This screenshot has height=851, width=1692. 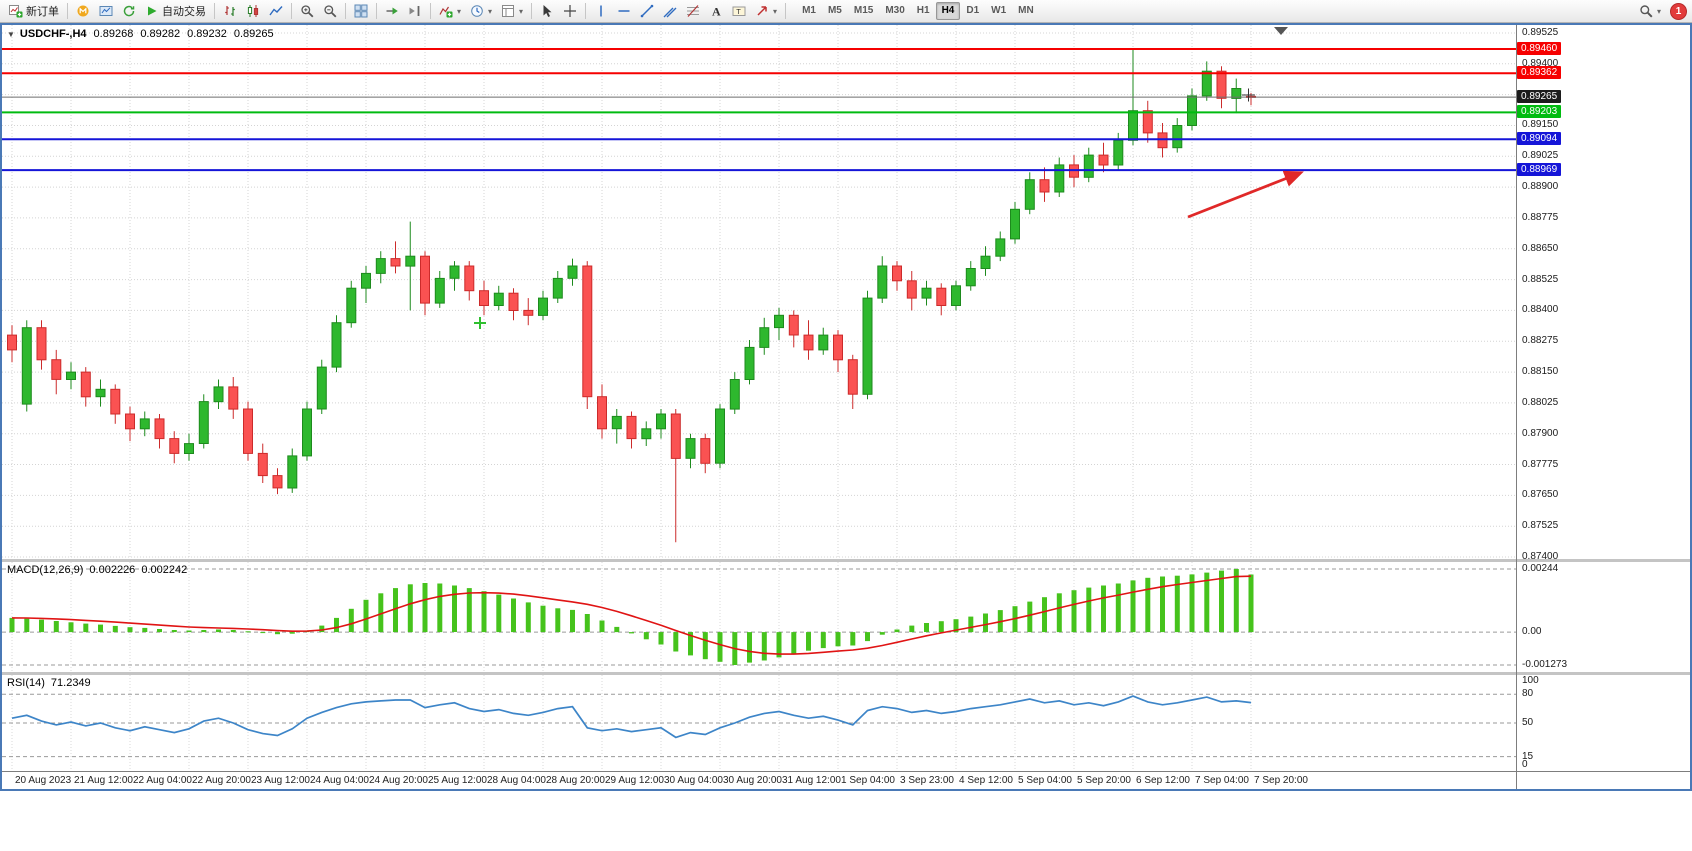 What do you see at coordinates (1540, 217) in the screenshot?
I see `price-tick-label: 0.88775` at bounding box center [1540, 217].